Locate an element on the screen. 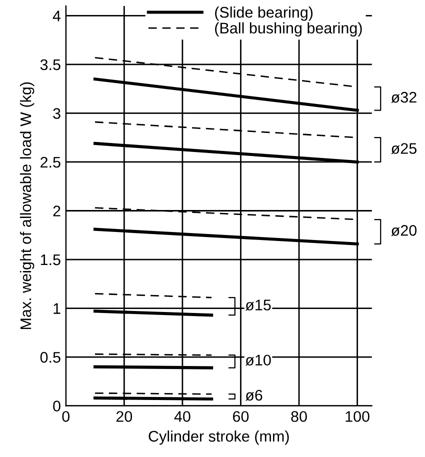 The height and width of the screenshot is (457, 425). y-tick-label: 1 is located at coordinates (57, 308).